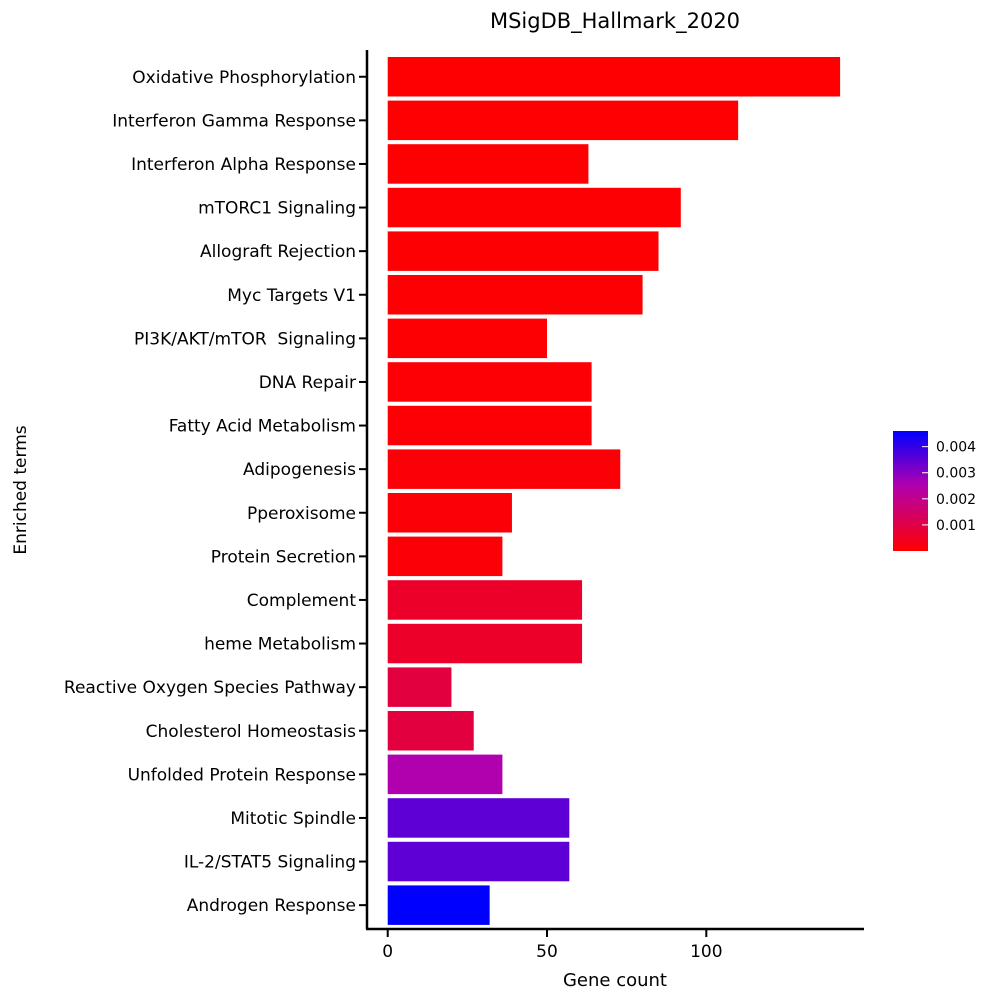 The width and height of the screenshot is (1000, 1000). I want to click on y-tick-label: Myc Targets V1, so click(291, 296).